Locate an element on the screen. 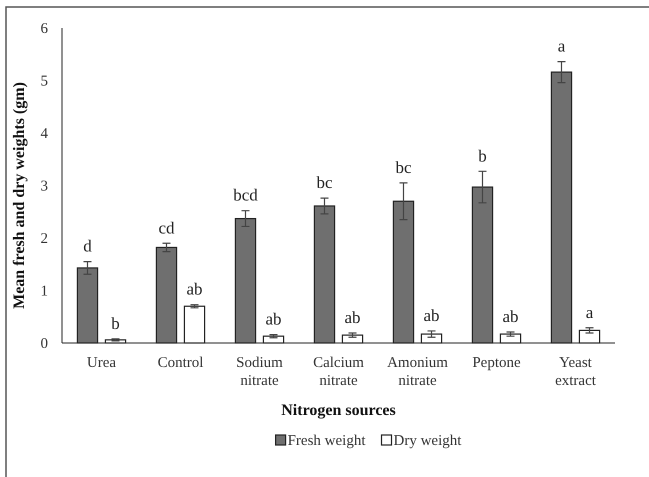 This screenshot has height=477, width=649. y-tick-label: 5 is located at coordinates (44, 81).